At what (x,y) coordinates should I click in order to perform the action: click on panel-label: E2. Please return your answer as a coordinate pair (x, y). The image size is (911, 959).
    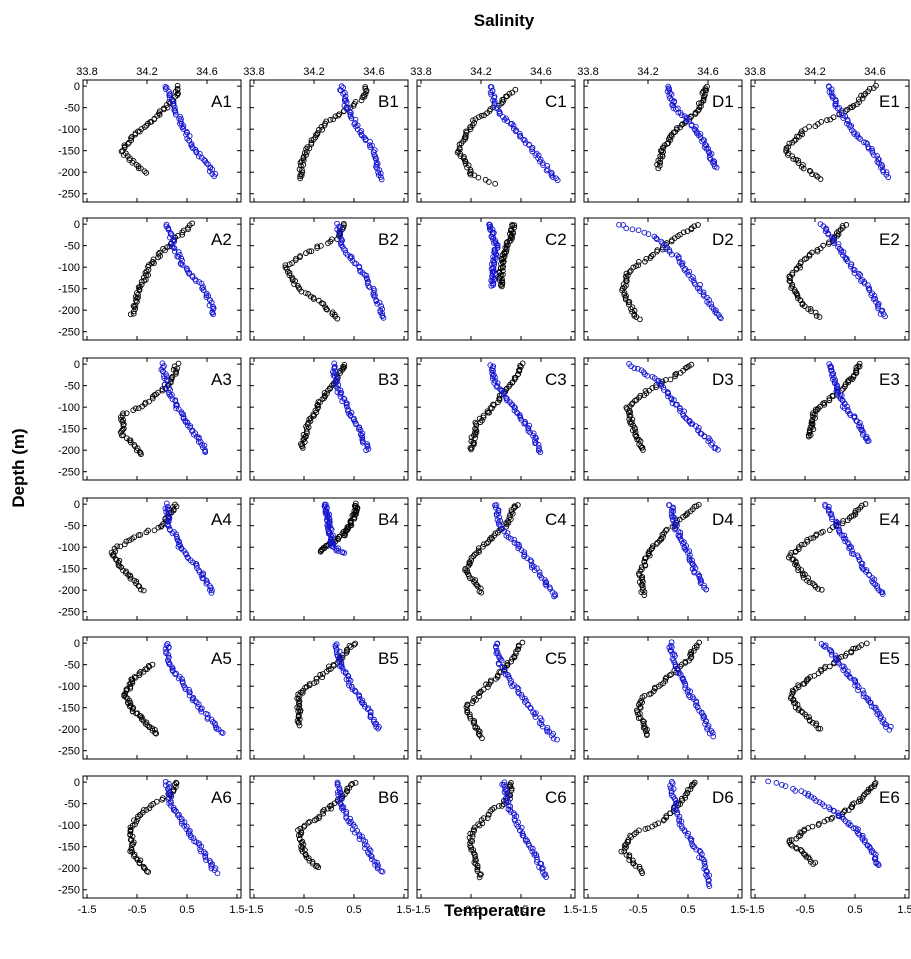
    Looking at the image, I should click on (889, 239).